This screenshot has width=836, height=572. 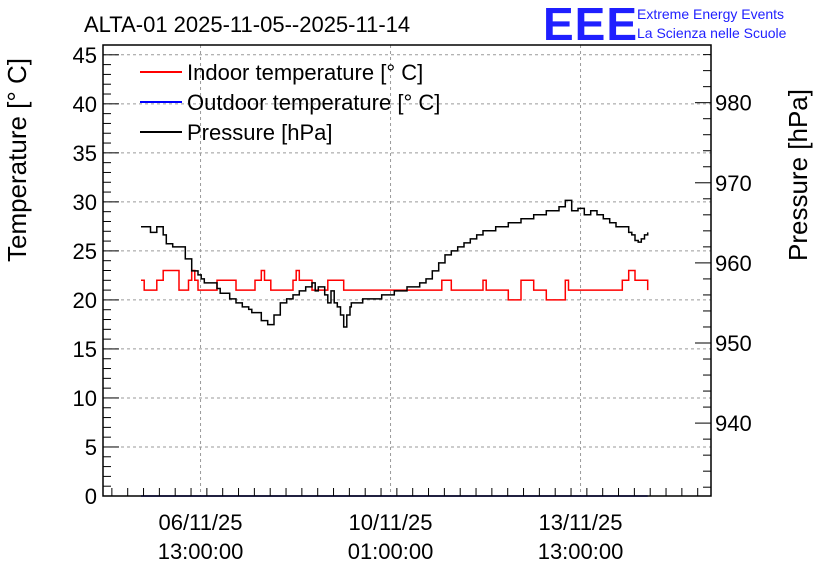 I want to click on y-right-tick-label: 950, so click(x=733, y=343).